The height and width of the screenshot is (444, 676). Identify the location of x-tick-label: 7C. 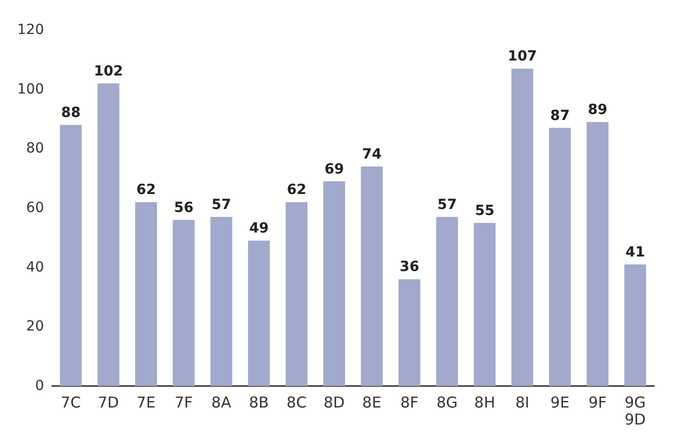
(70, 403).